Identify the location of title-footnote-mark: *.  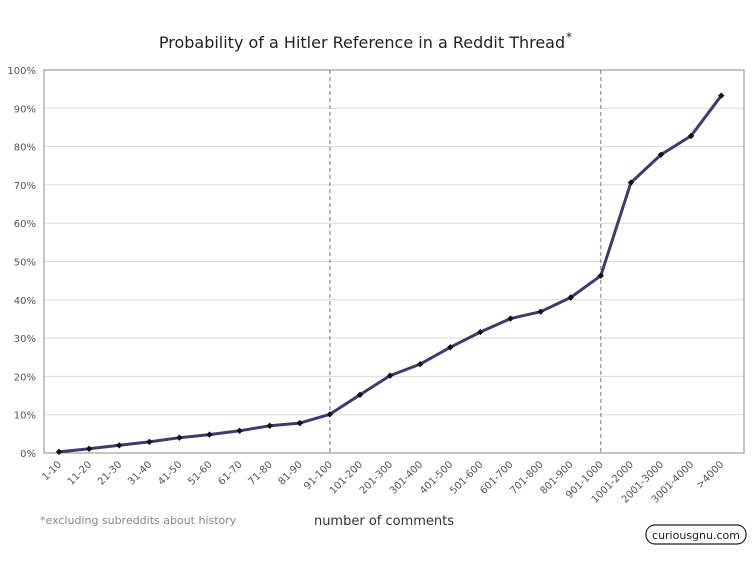
(569, 37).